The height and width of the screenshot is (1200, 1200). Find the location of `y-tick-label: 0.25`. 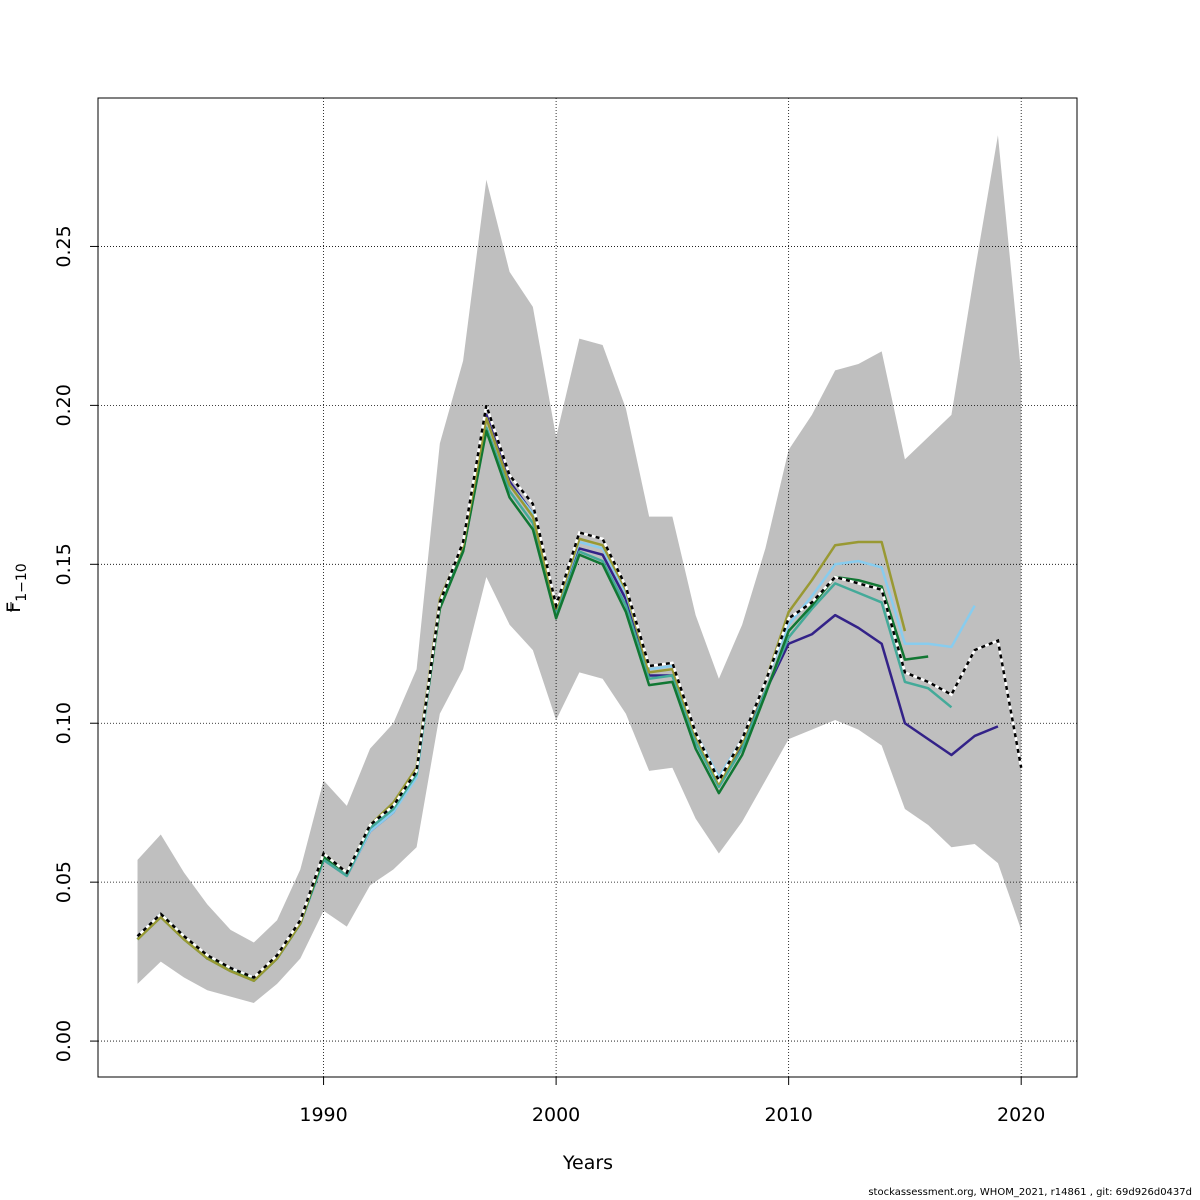

y-tick-label: 0.25 is located at coordinates (64, 246).